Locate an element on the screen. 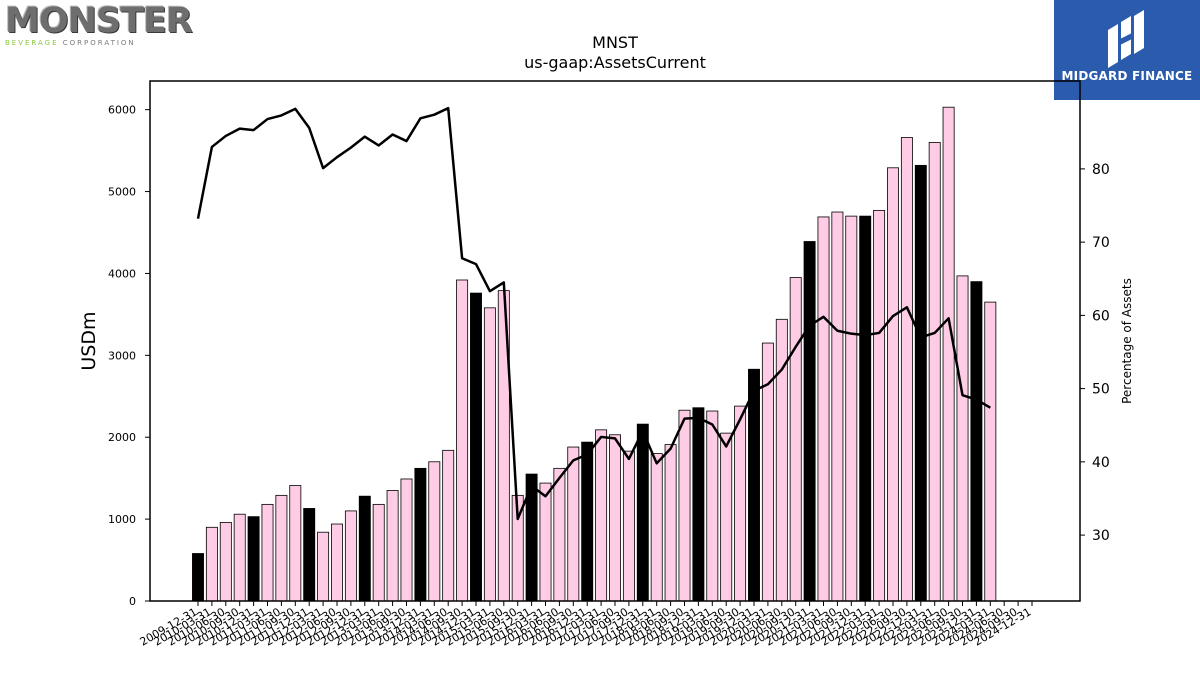 The height and width of the screenshot is (675, 1200). y2-axis-label: Percentage of Assets is located at coordinates (1127, 341).